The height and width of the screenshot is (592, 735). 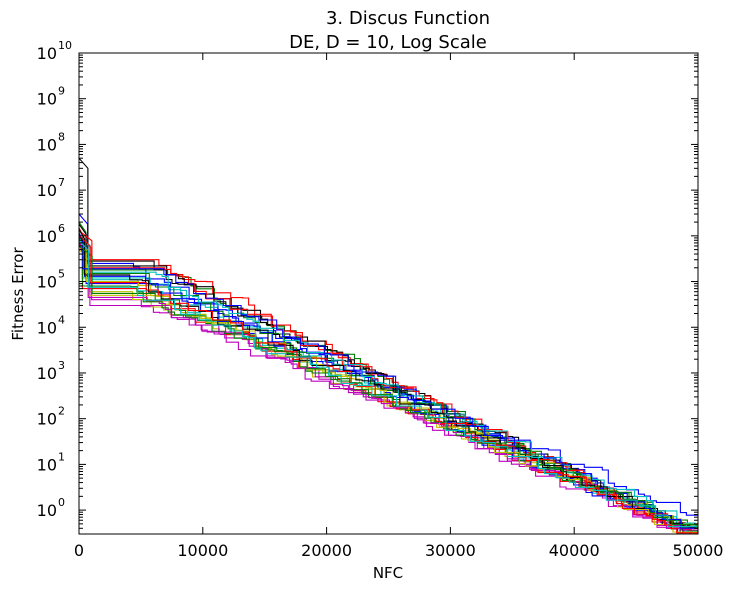 What do you see at coordinates (450, 550) in the screenshot?
I see `x-tick-label: 30000` at bounding box center [450, 550].